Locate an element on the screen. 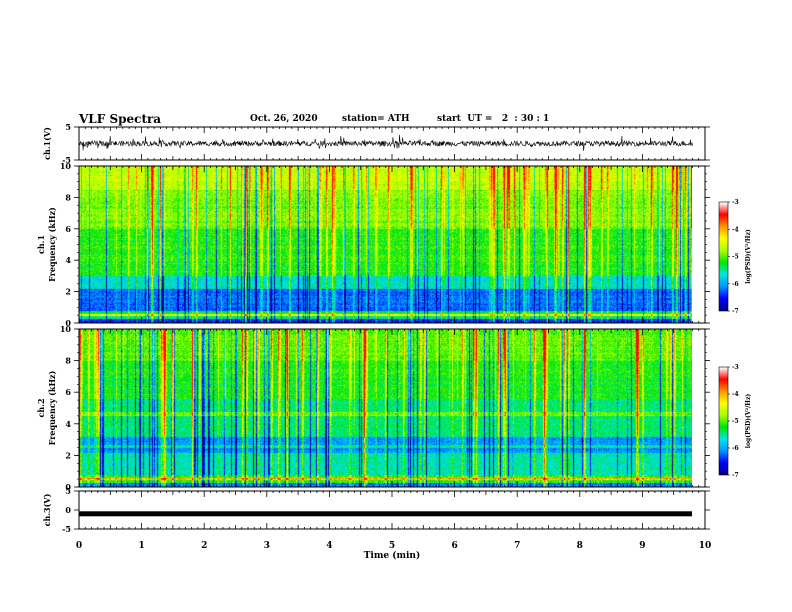 The image size is (792, 612). x-tick-label: 3 is located at coordinates (267, 546).